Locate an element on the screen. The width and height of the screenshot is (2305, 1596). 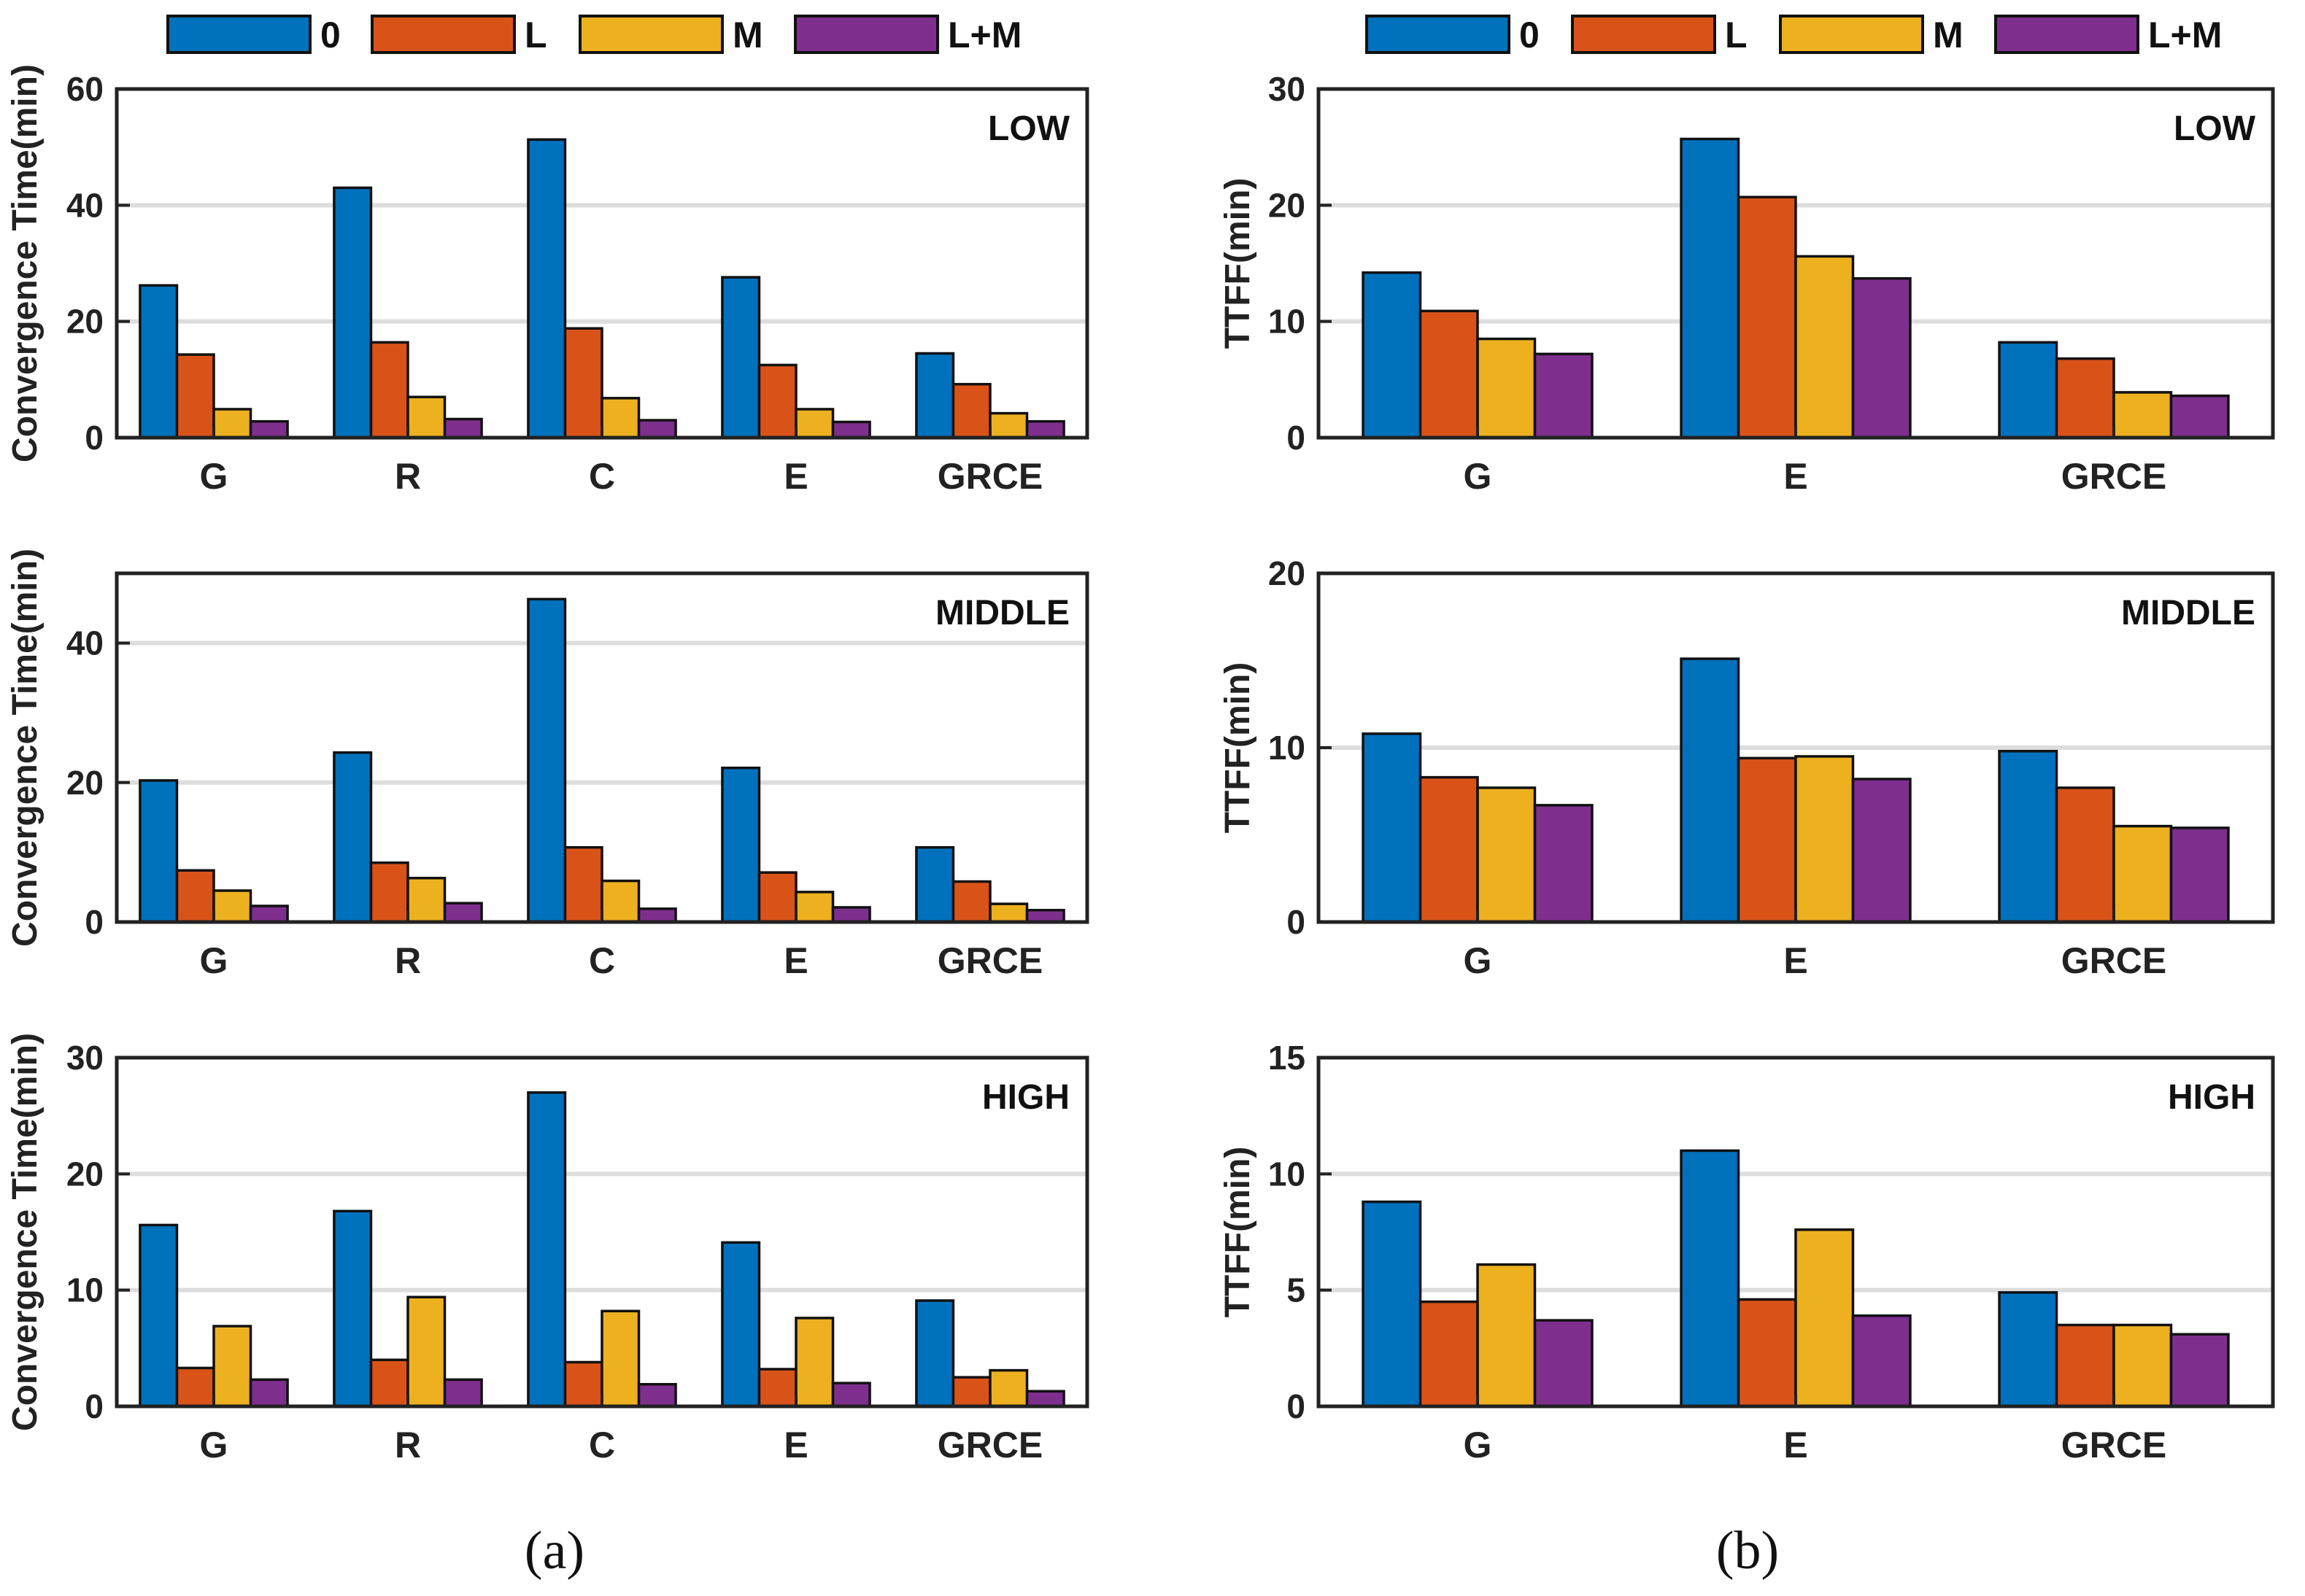
panel-b-low: 0 10 20 30 G E GRCE LOW TTFF(min) is located at coordinates (1747, 283).